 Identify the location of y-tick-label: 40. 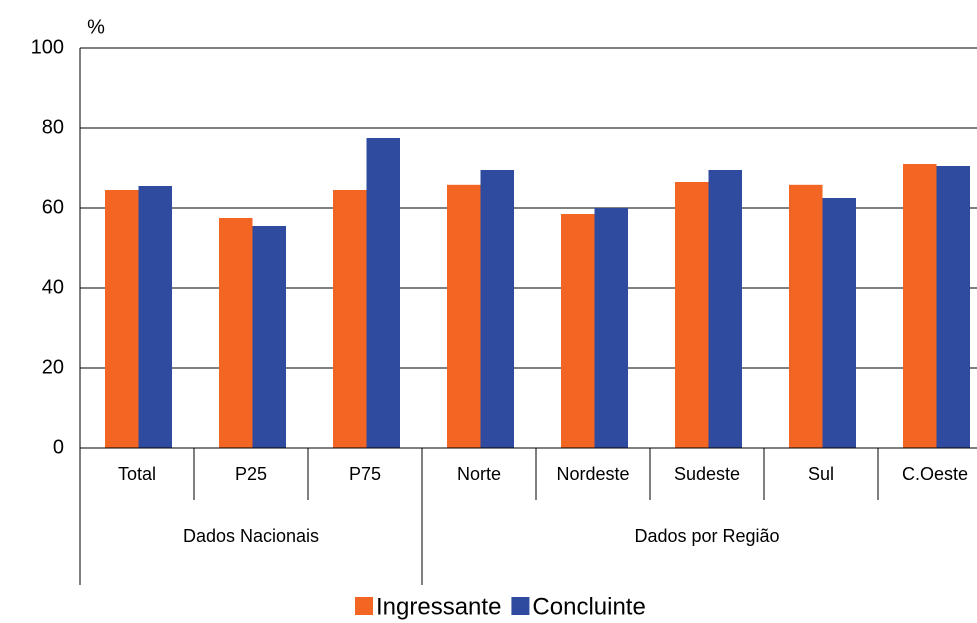
(53, 287).